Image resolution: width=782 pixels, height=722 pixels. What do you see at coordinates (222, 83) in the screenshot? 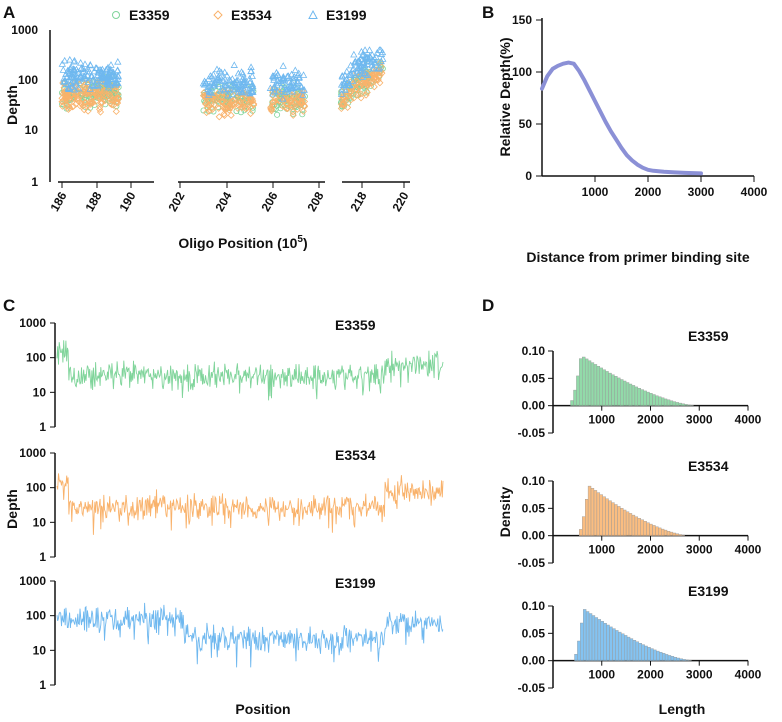
I see `panel-a-plot-area` at bounding box center [222, 83].